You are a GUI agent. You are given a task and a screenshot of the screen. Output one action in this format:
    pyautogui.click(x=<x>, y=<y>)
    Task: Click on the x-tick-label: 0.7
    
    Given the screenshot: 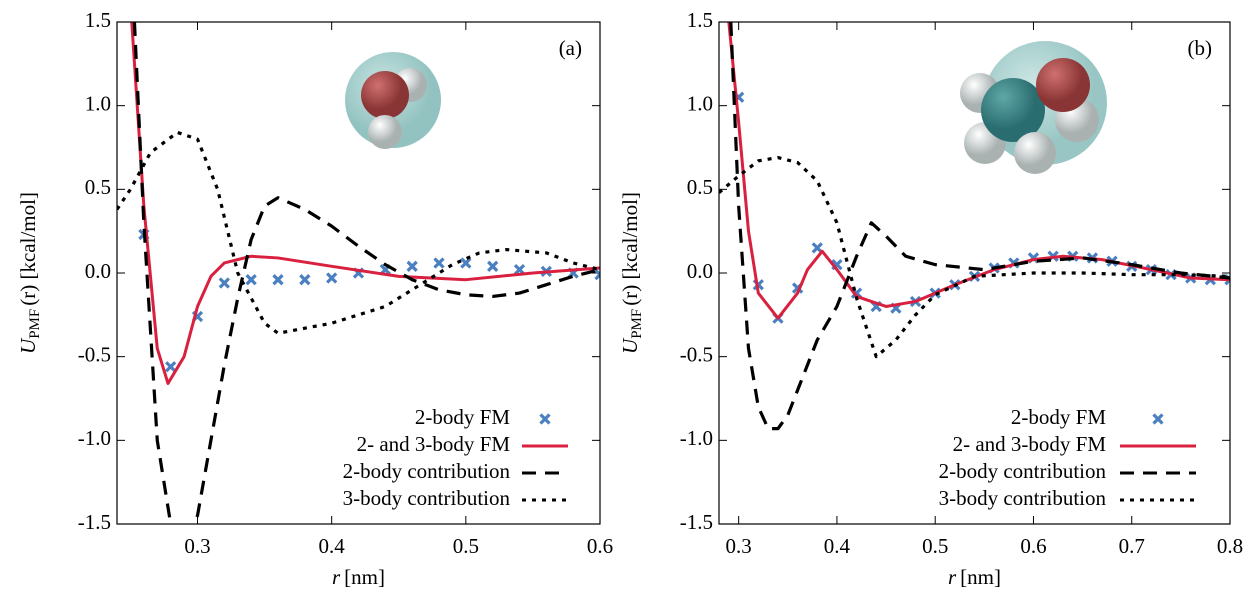 What is the action you would take?
    pyautogui.click(x=1132, y=546)
    